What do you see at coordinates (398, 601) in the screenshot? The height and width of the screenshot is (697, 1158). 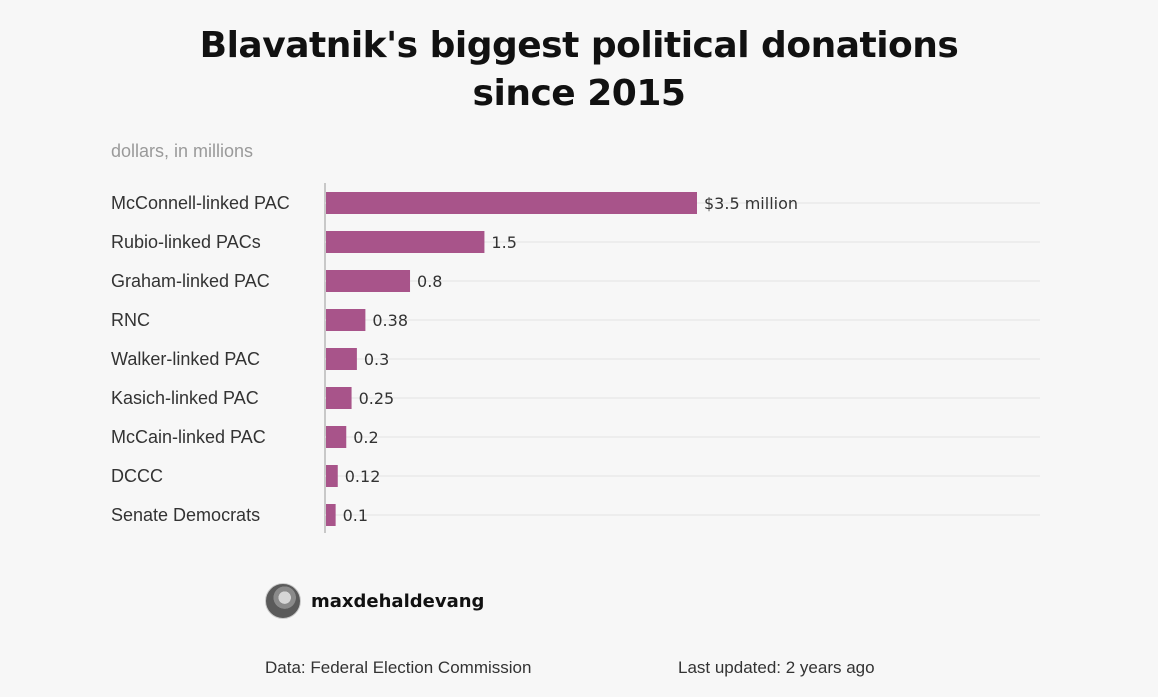 I see `author-name: maxdehaldevang` at bounding box center [398, 601].